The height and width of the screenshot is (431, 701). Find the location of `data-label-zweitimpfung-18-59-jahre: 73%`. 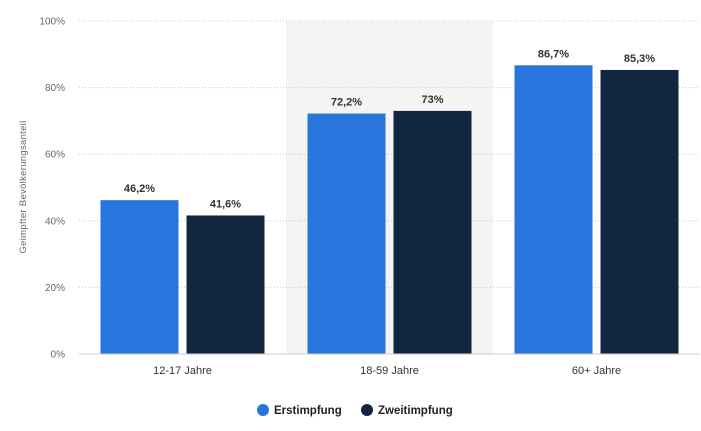

data-label-zweitimpfung-18-59-jahre: 73% is located at coordinates (432, 100).